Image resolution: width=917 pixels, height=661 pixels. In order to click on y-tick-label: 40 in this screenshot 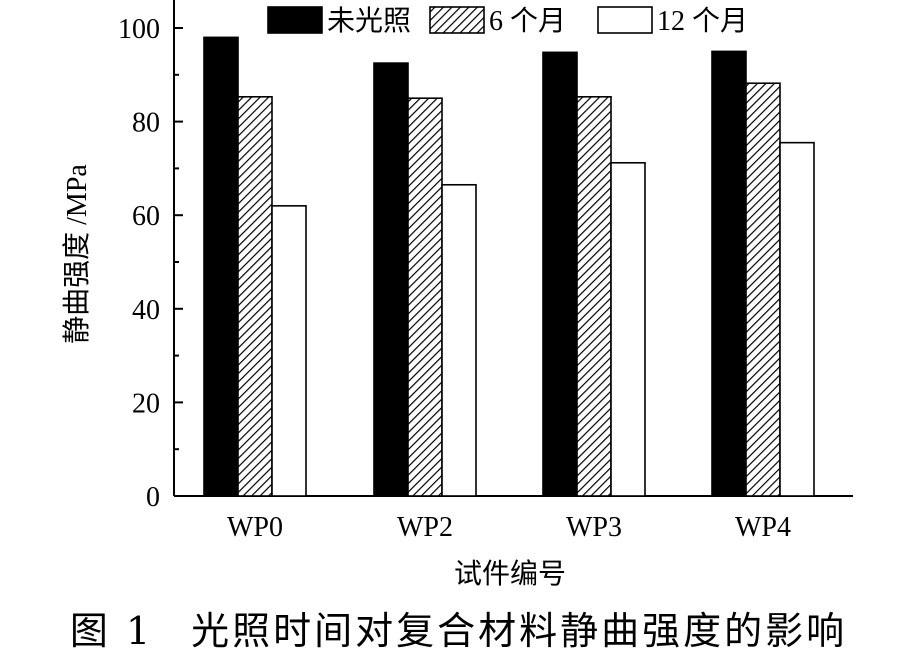, I will do `click(146, 310)`.